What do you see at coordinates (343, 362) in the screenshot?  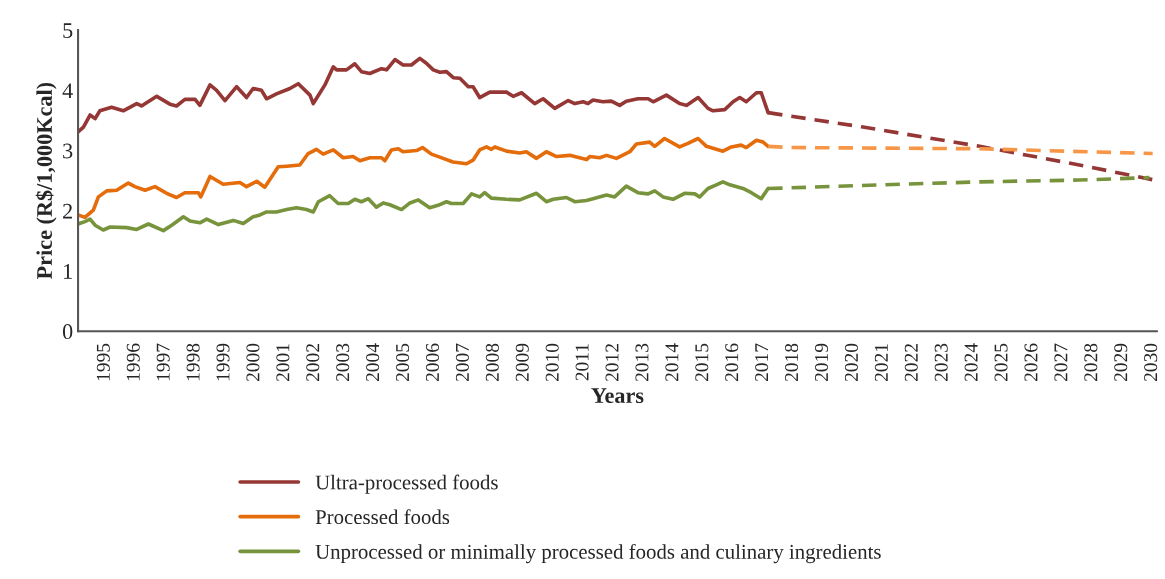 I see `x-tick-label: 2003` at bounding box center [343, 362].